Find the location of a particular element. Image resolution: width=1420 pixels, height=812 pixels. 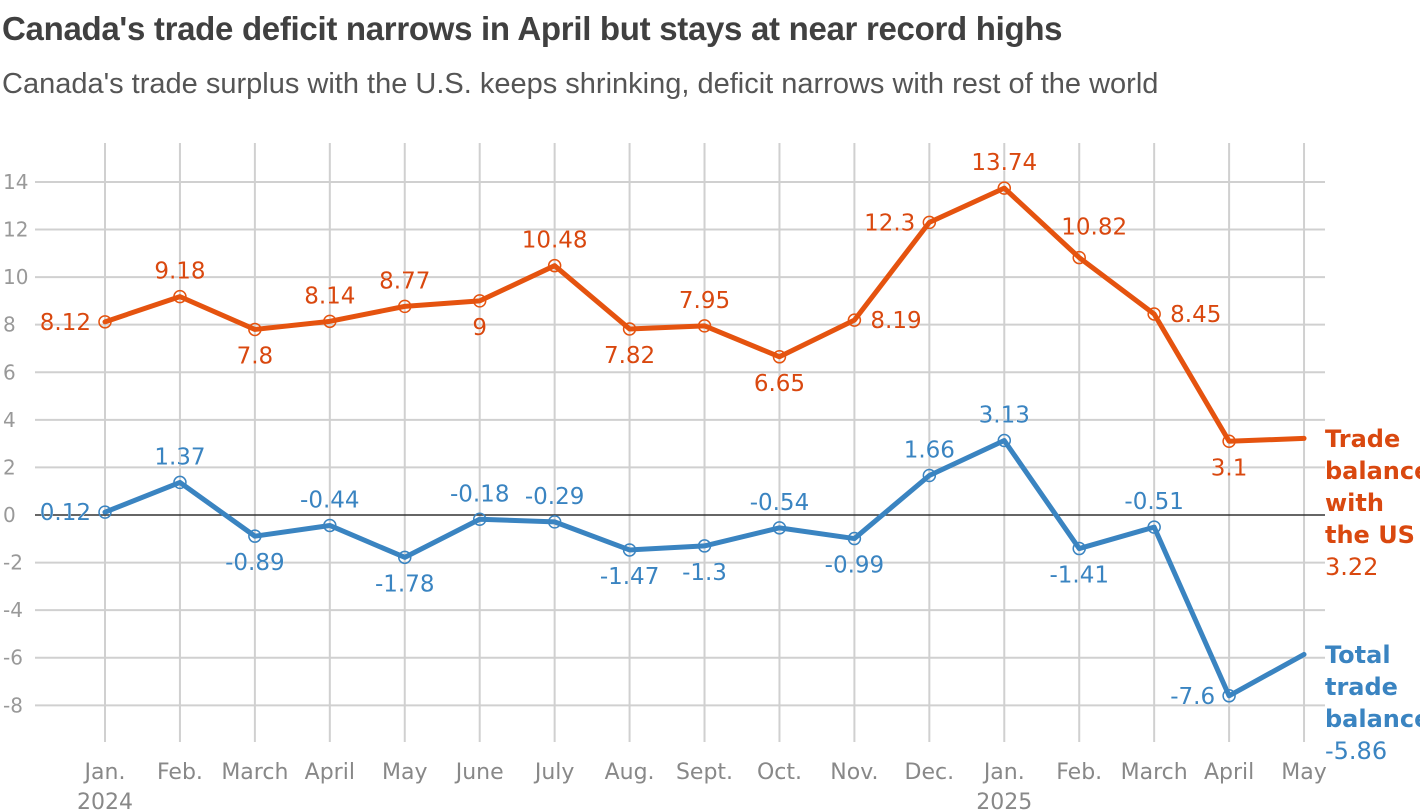

data-label: 3.13 is located at coordinates (1004, 416).